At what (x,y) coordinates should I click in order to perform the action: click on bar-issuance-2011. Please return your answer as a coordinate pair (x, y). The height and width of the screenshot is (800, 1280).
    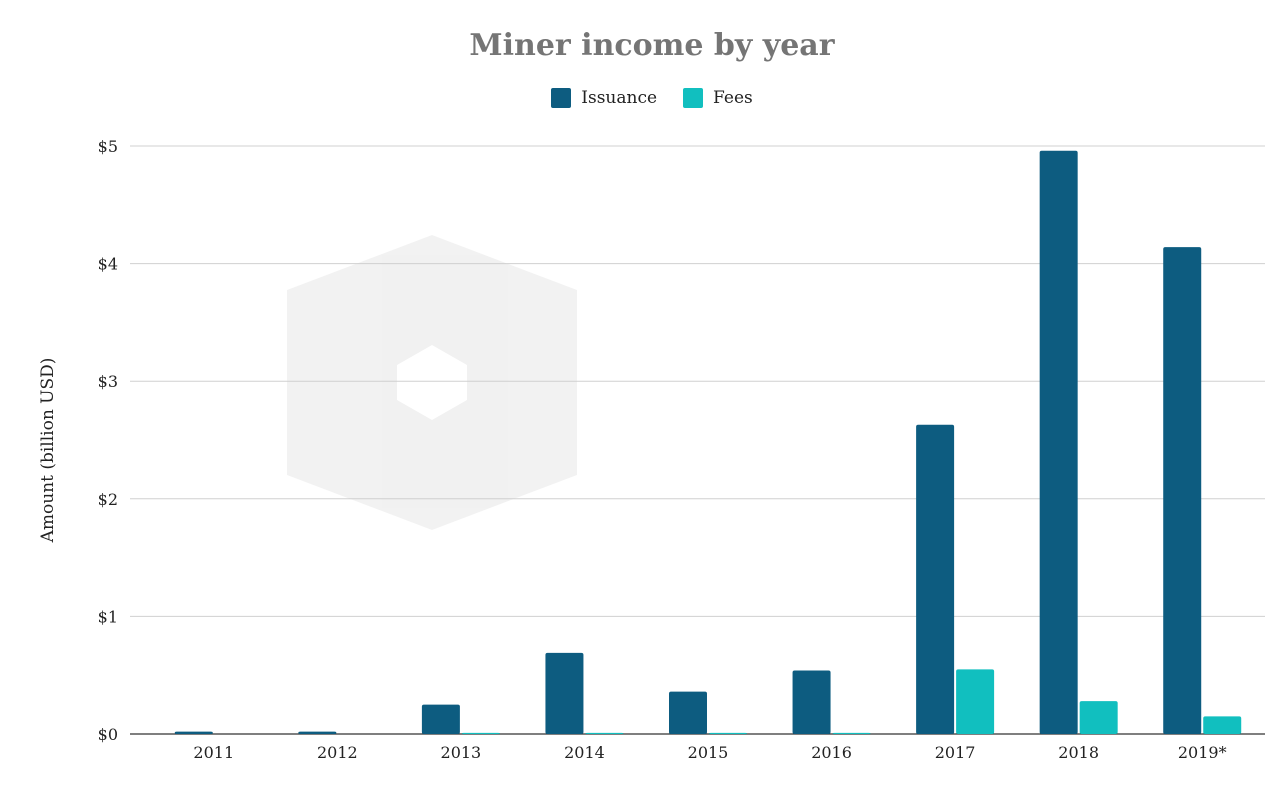
    Looking at the image, I should click on (193, 732).